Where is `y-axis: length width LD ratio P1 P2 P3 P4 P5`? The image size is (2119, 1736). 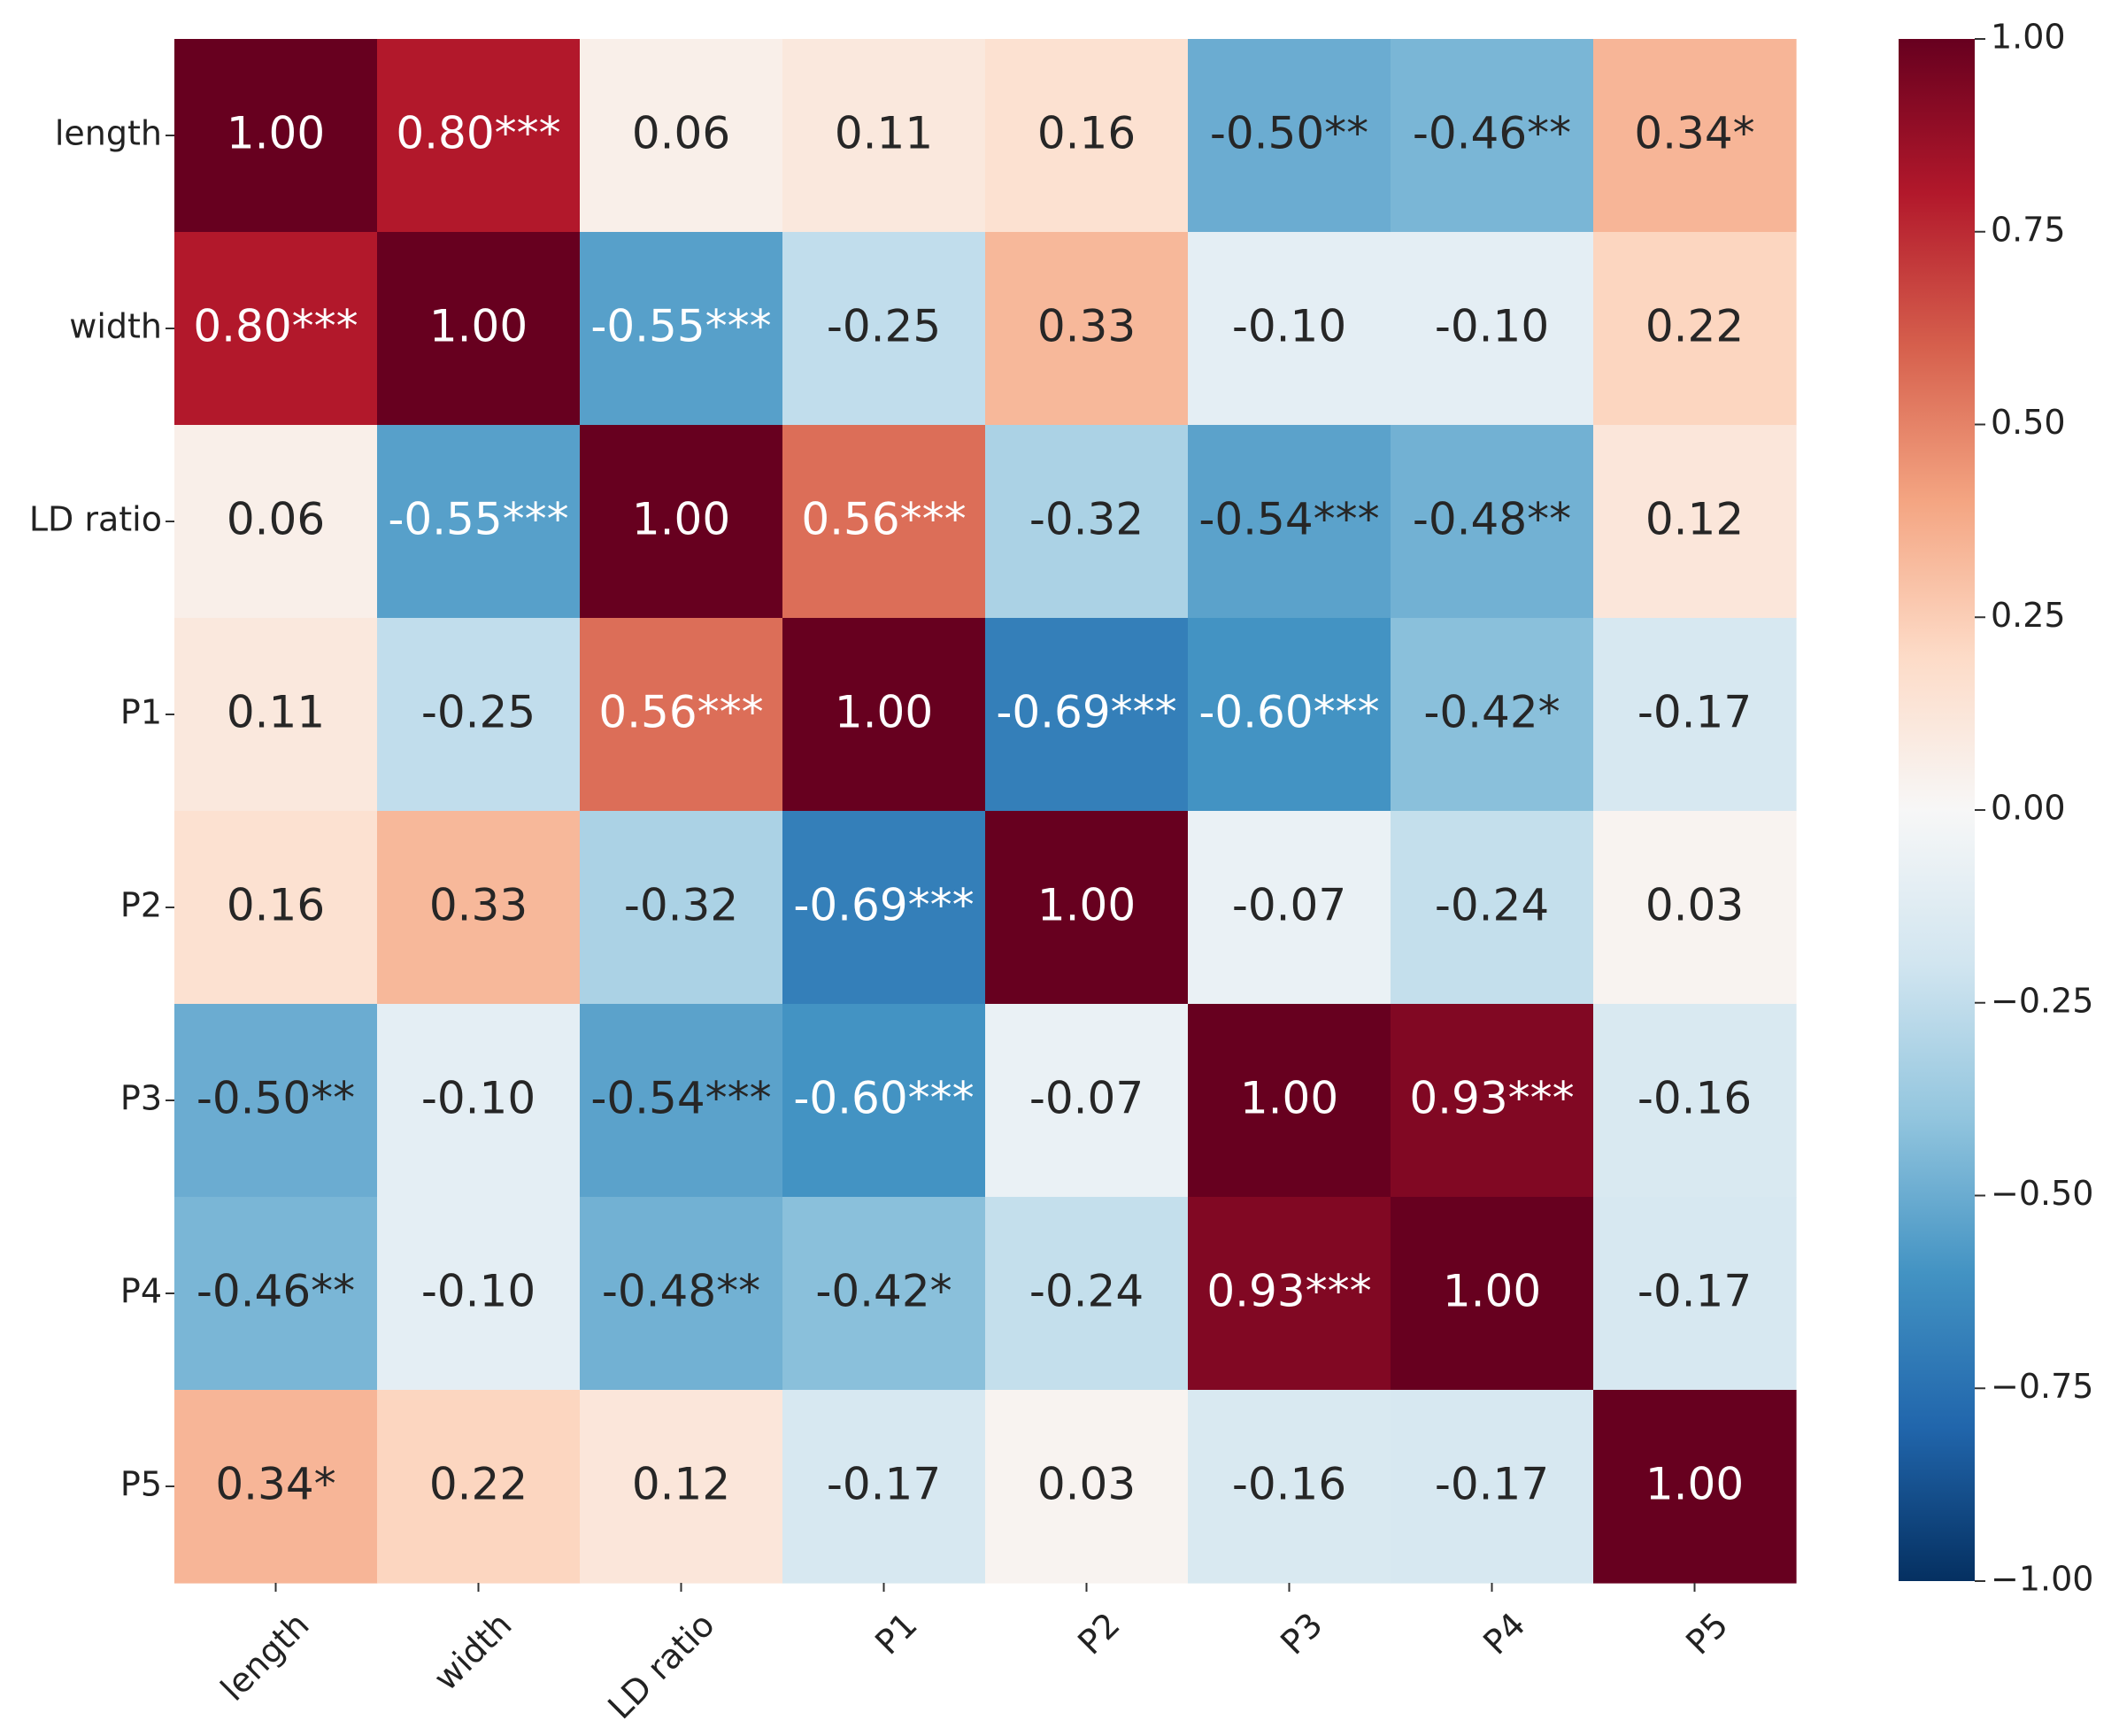
y-axis: length width LD ratio P1 P2 P3 P4 P5 is located at coordinates (101, 809).